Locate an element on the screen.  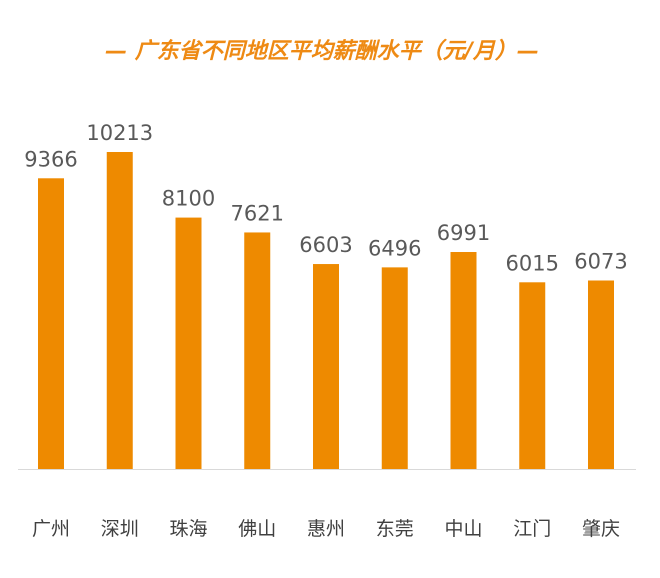
value-label: 9366 is located at coordinates (50, 159).